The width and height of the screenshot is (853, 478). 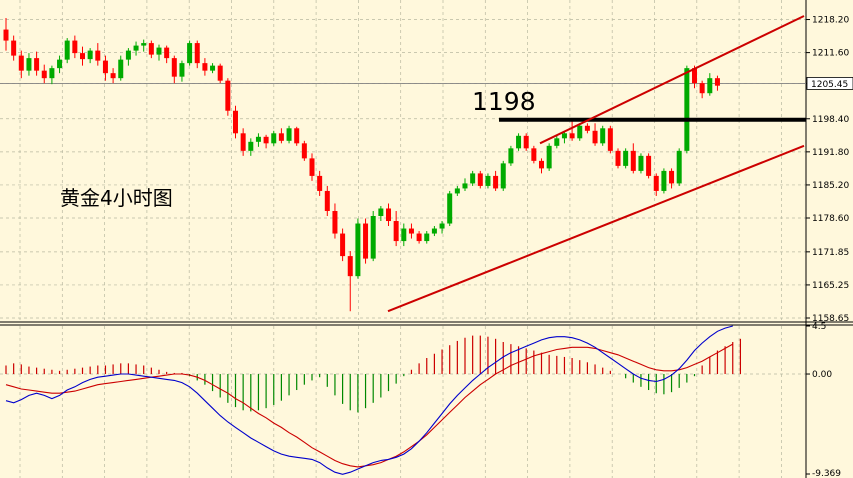 I want to click on level-1198-label: 1198, so click(x=504, y=101).